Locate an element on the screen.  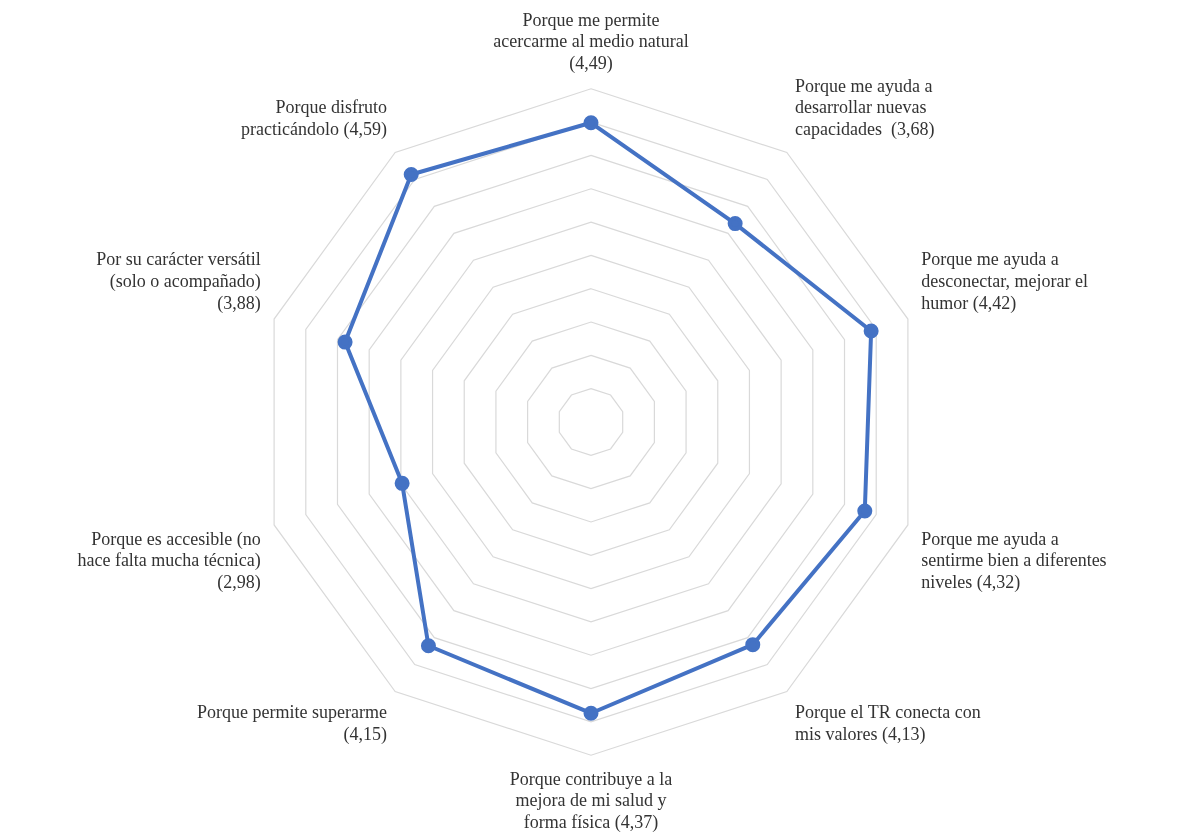
spoke-label: Por su carácter versátil (solo o acompañado) (3,88) is located at coordinates (178, 281).